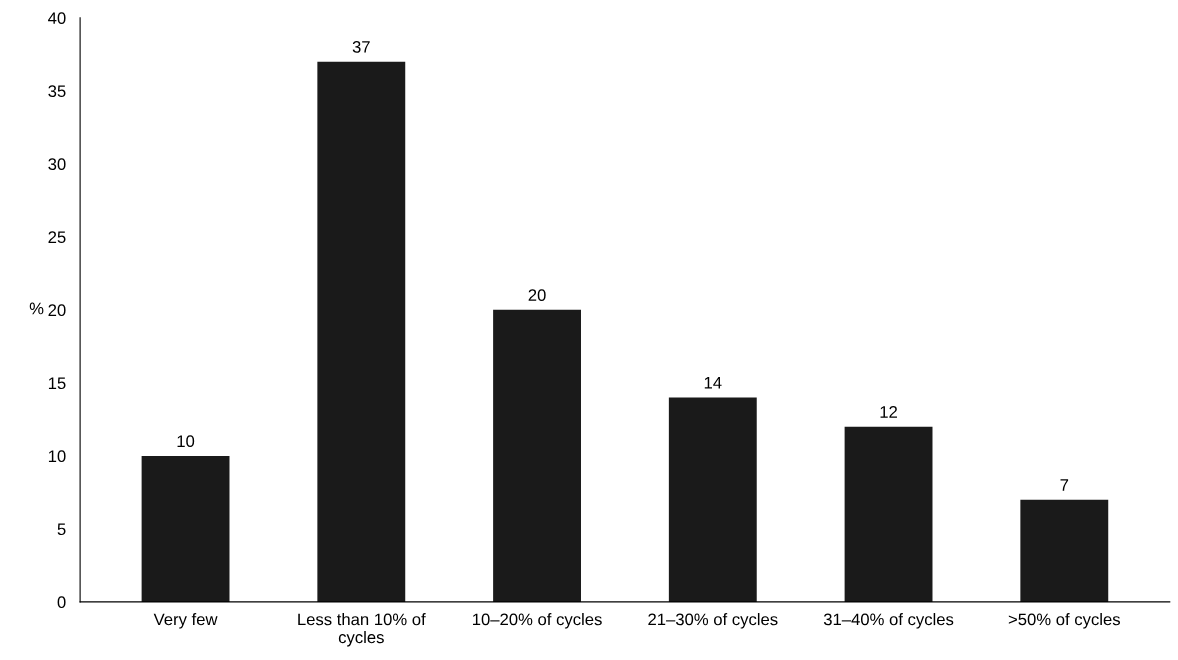 Image resolution: width=1178 pixels, height=660 pixels. What do you see at coordinates (57, 91) in the screenshot?
I see `y-tick-label: 35` at bounding box center [57, 91].